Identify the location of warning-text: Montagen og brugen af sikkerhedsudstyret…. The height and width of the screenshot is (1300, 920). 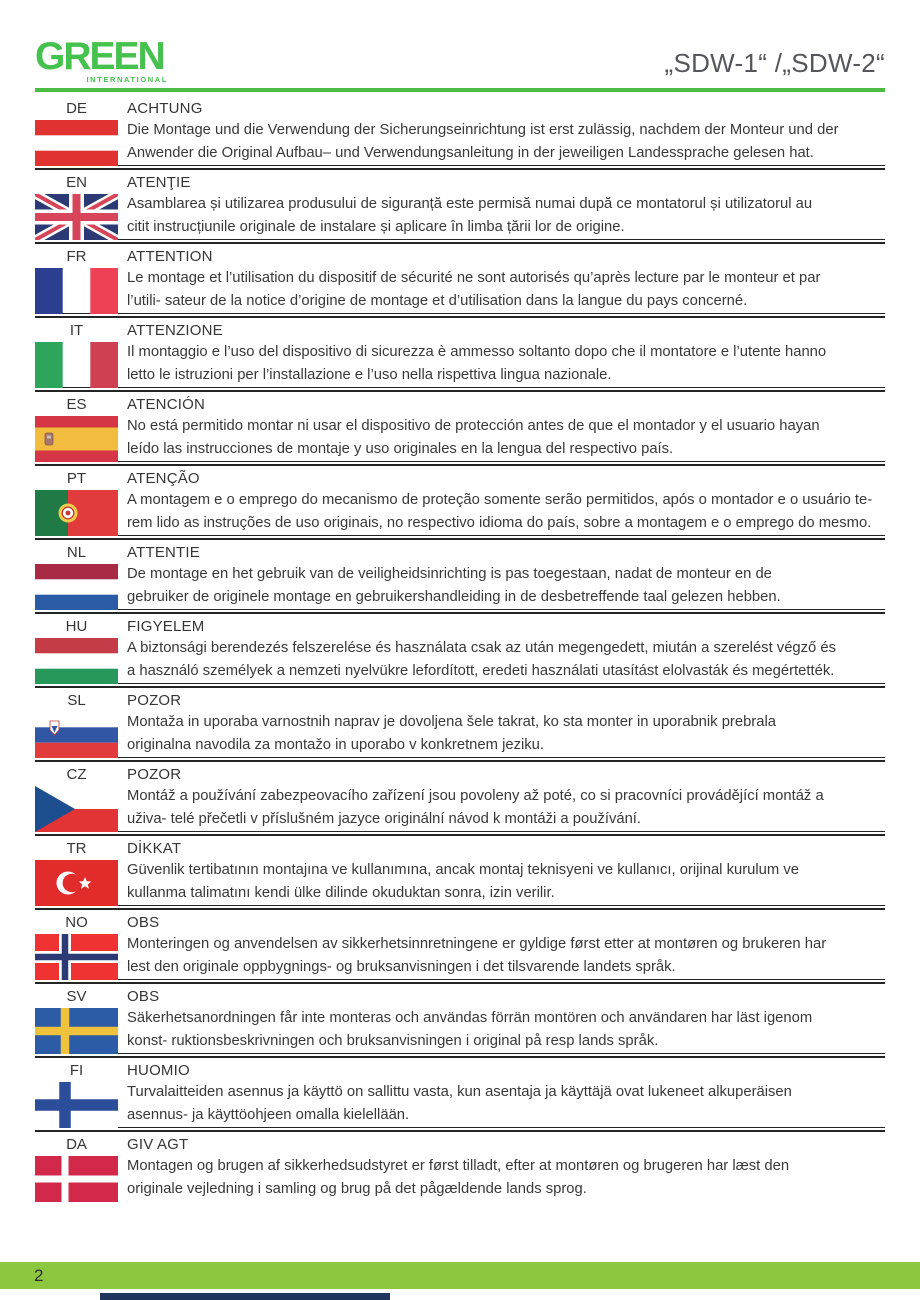
(458, 1177).